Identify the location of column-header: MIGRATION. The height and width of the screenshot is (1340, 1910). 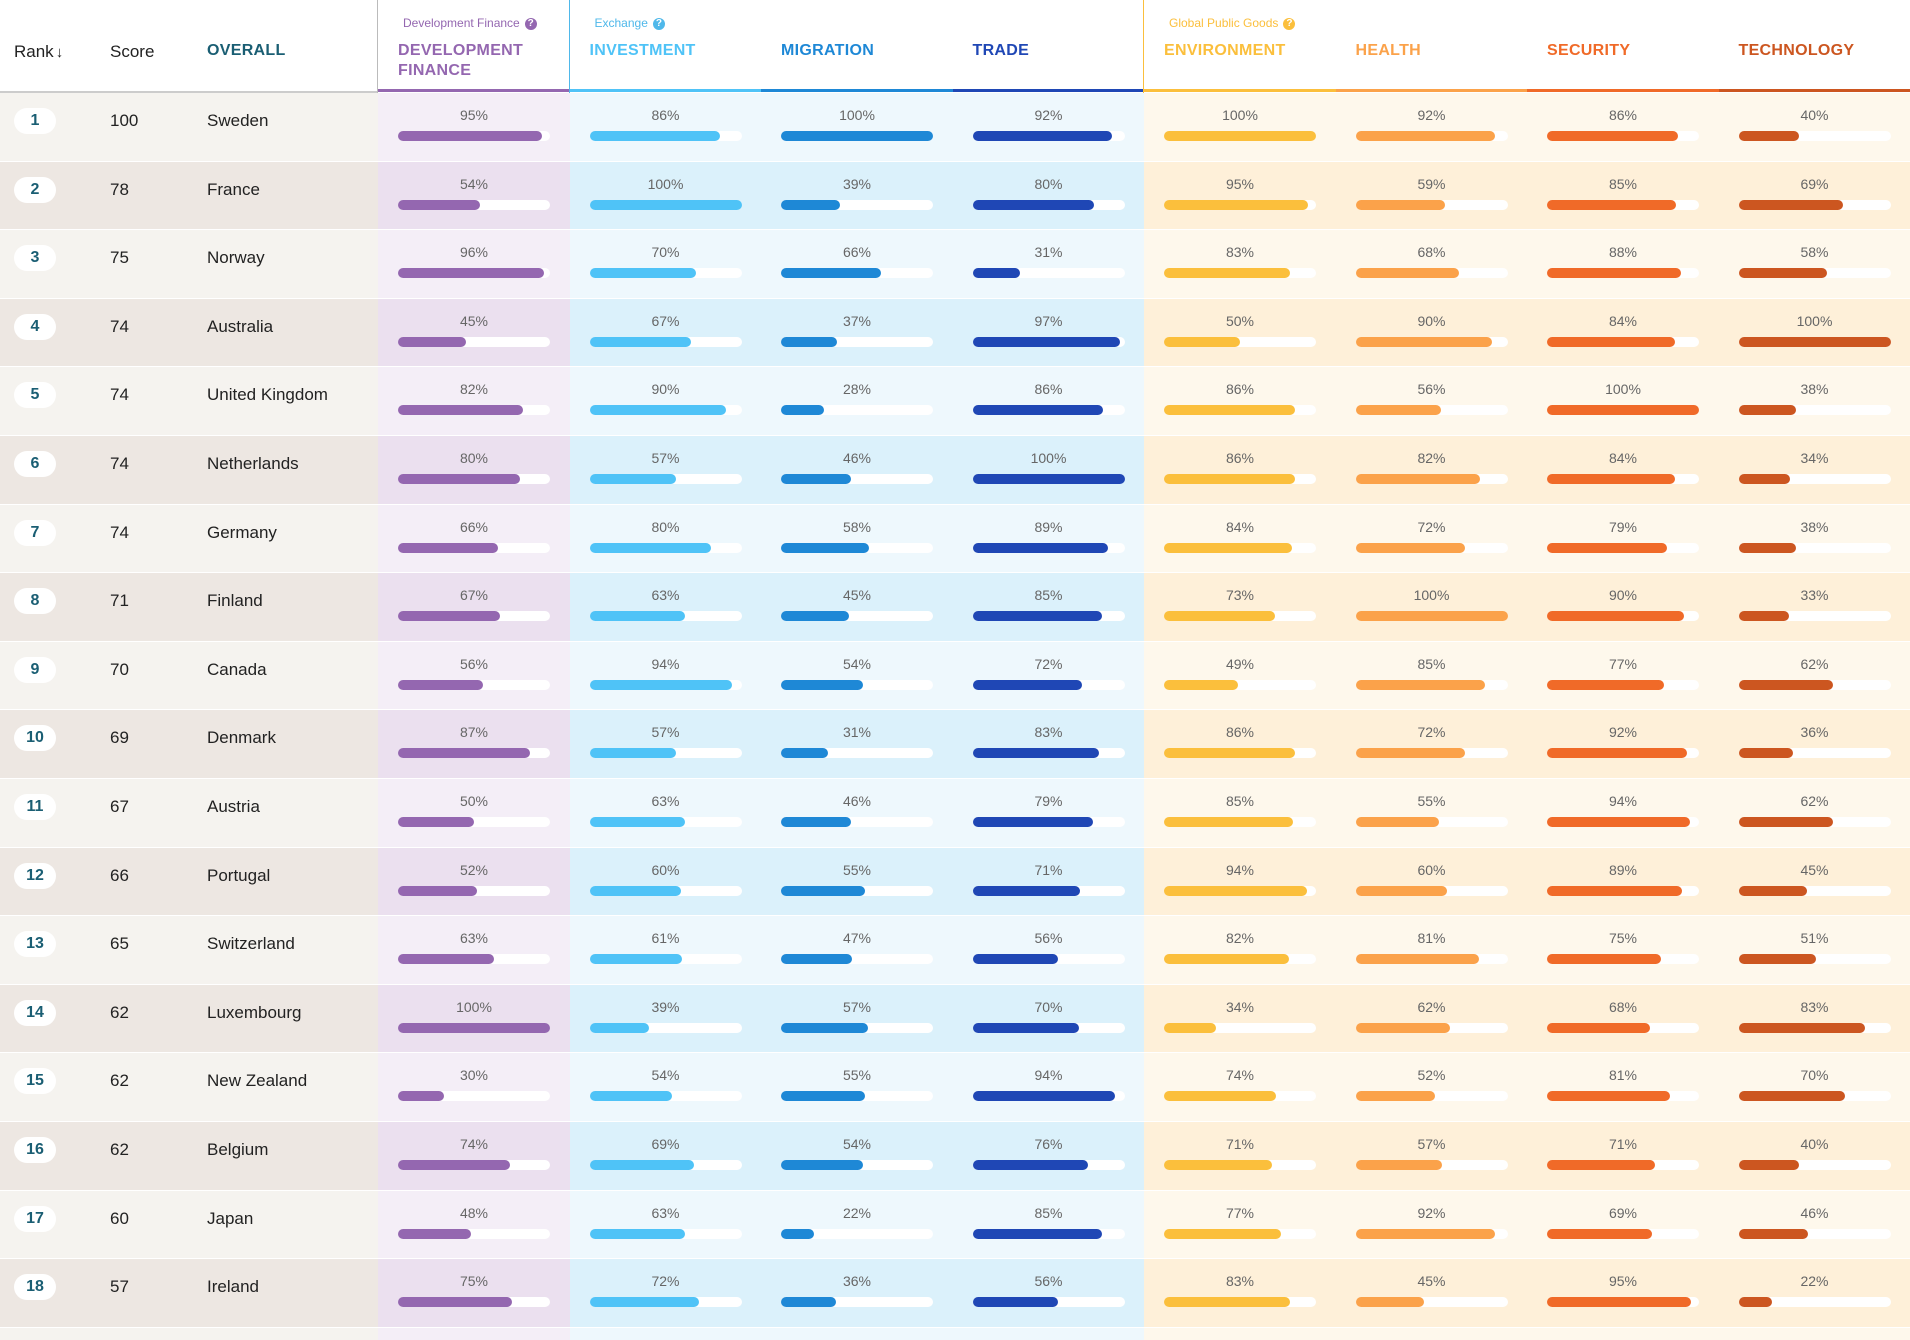
(828, 50).